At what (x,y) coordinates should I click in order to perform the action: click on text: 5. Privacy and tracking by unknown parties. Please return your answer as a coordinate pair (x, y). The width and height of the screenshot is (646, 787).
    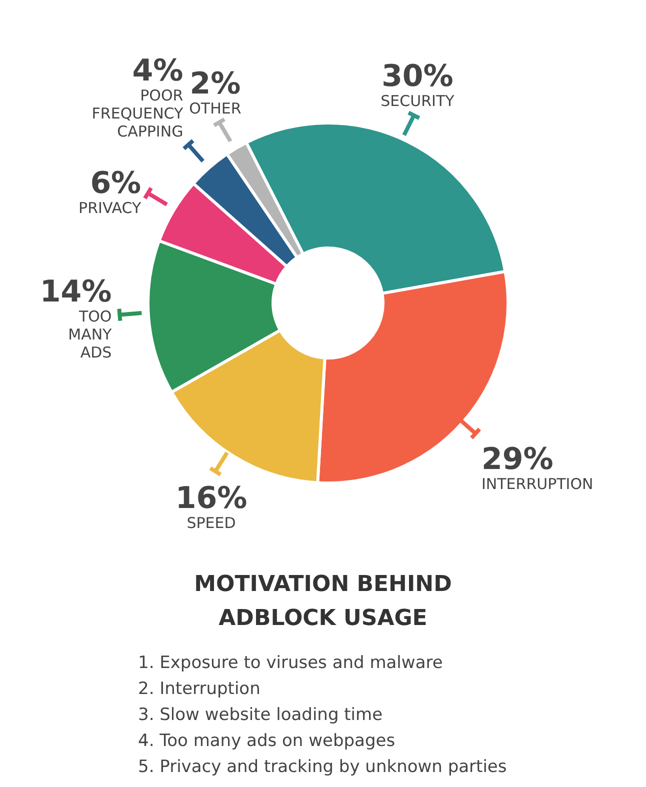
    Looking at the image, I should click on (323, 767).